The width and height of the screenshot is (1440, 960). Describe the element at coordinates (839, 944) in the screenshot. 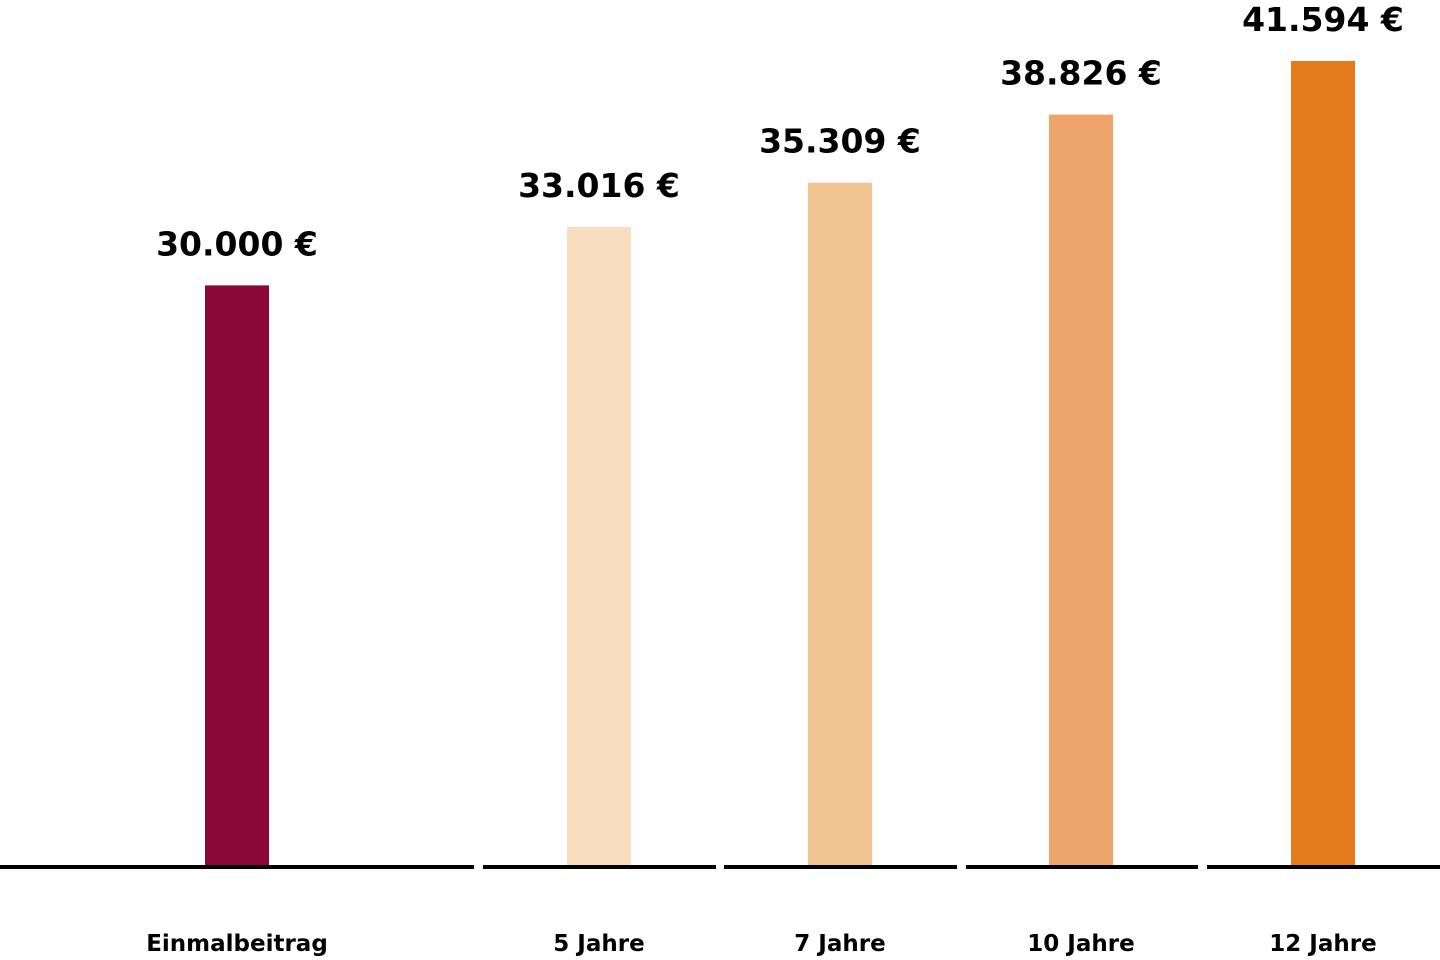

I see `category-label-3: 7 Jahre` at that location.